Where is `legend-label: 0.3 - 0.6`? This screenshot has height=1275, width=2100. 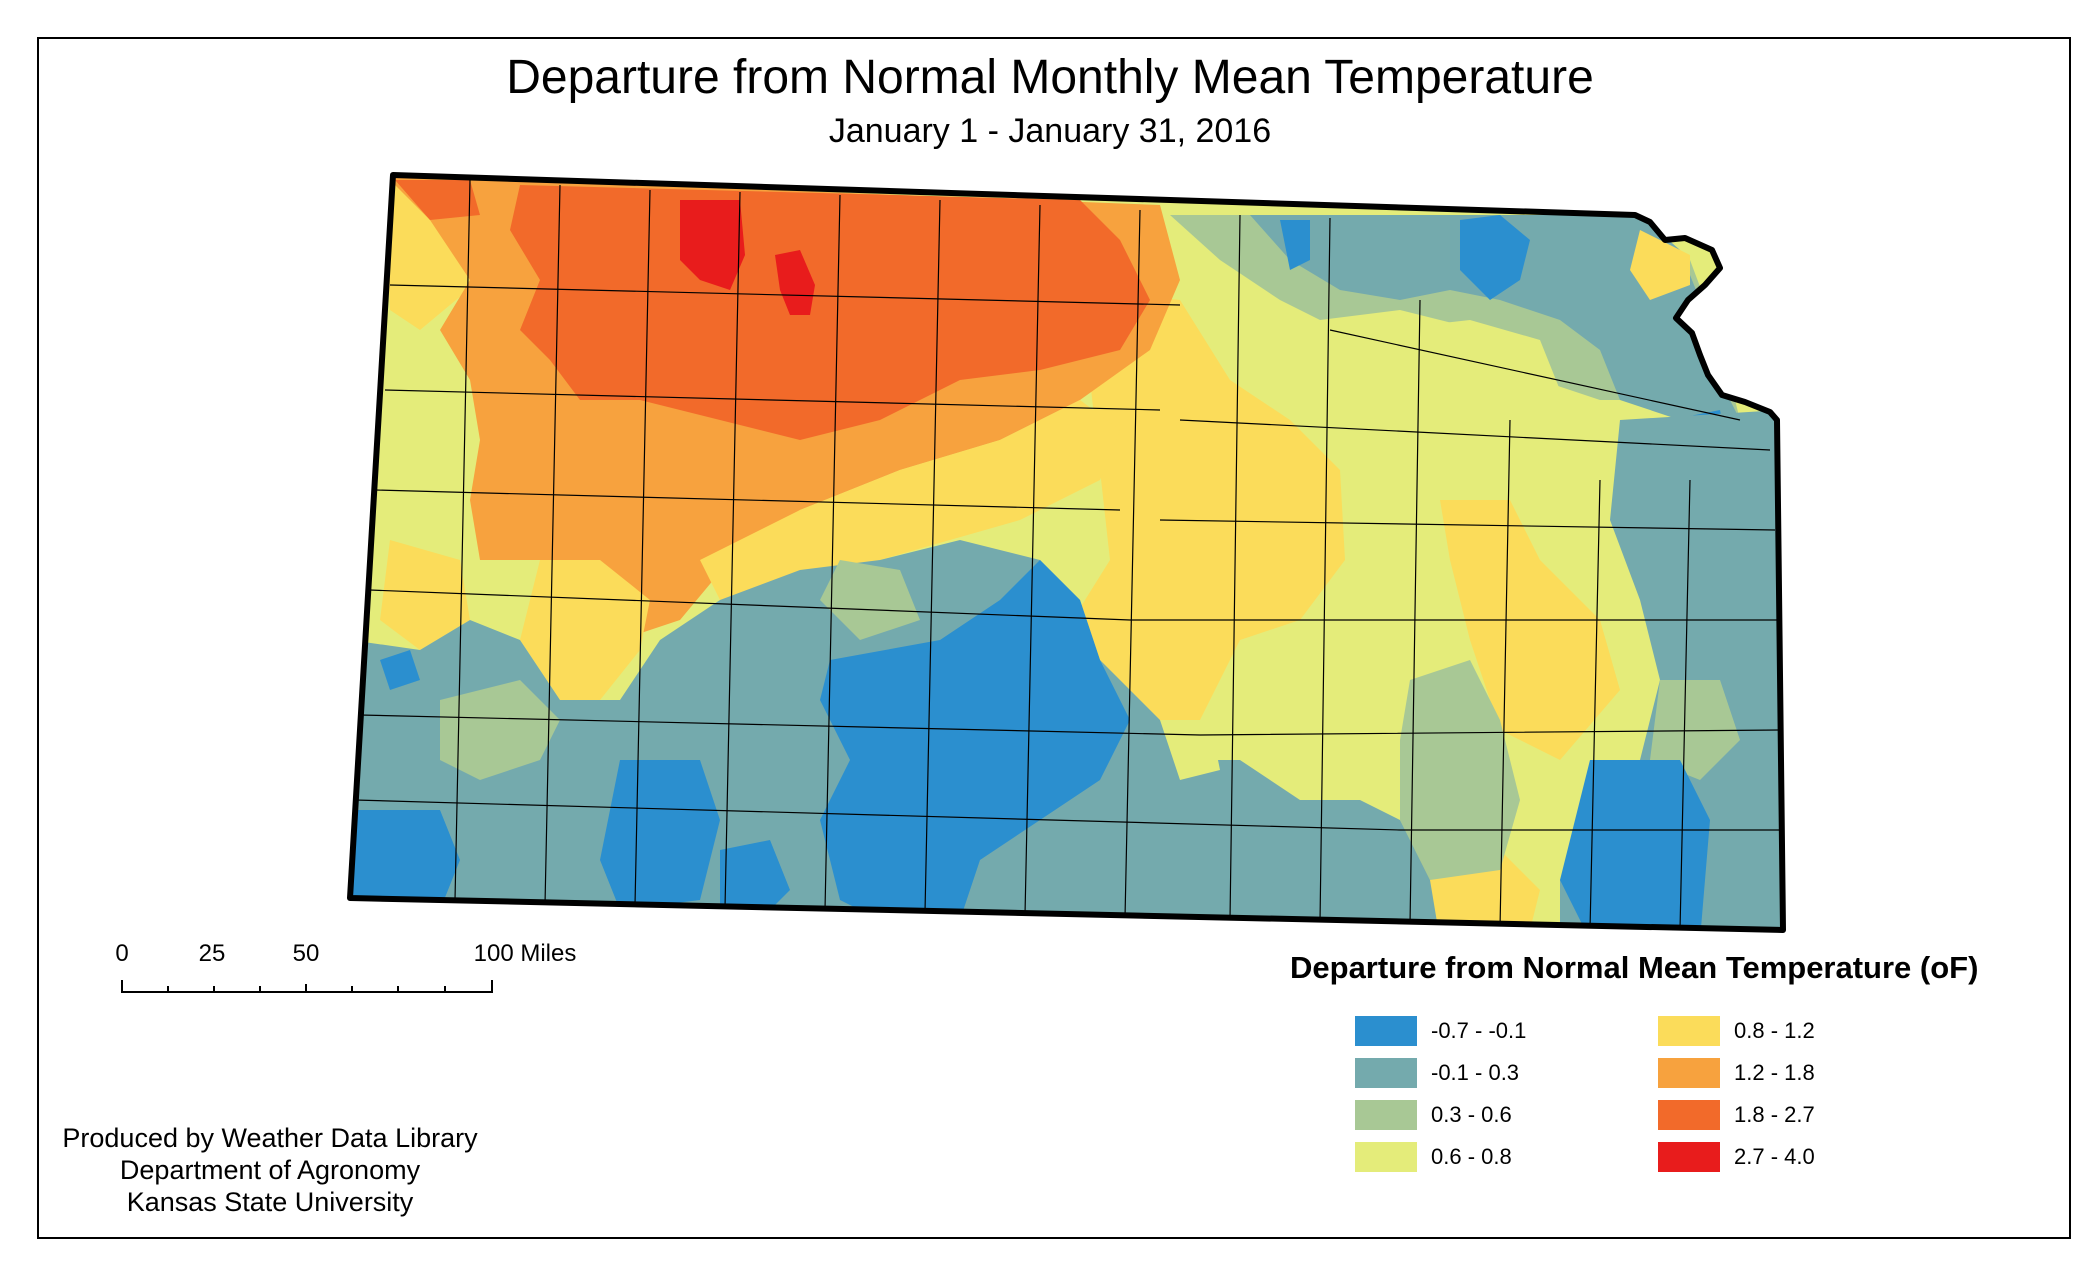 legend-label: 0.3 - 0.6 is located at coordinates (1471, 1114).